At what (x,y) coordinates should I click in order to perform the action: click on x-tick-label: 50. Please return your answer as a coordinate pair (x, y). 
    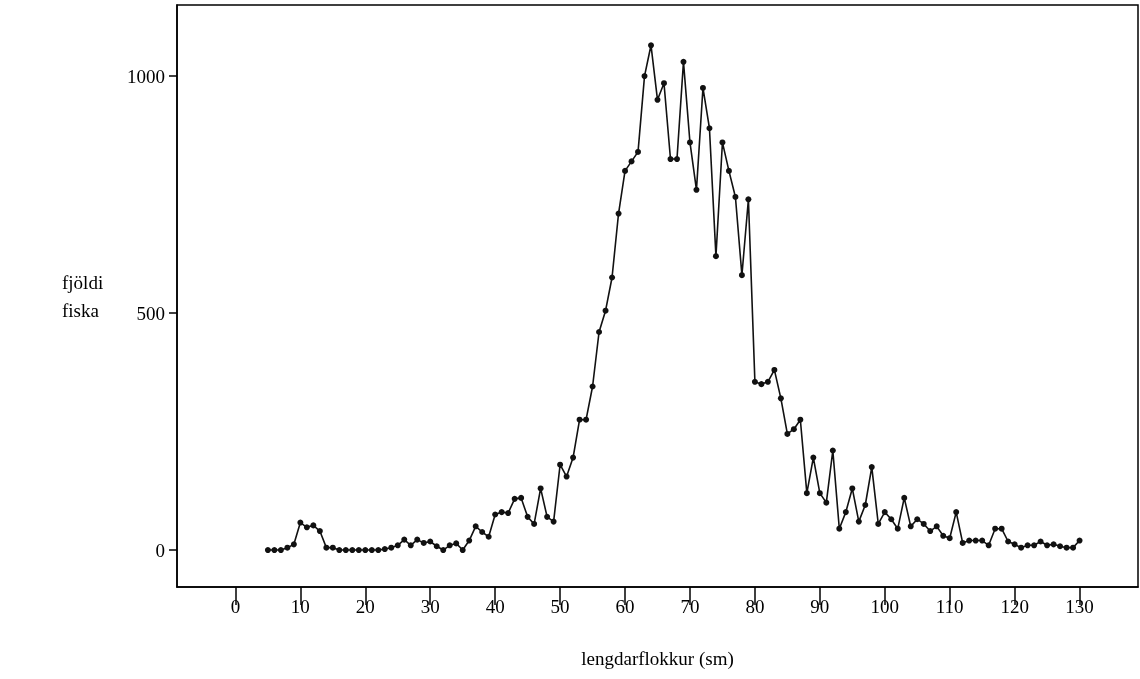
    Looking at the image, I should click on (560, 606).